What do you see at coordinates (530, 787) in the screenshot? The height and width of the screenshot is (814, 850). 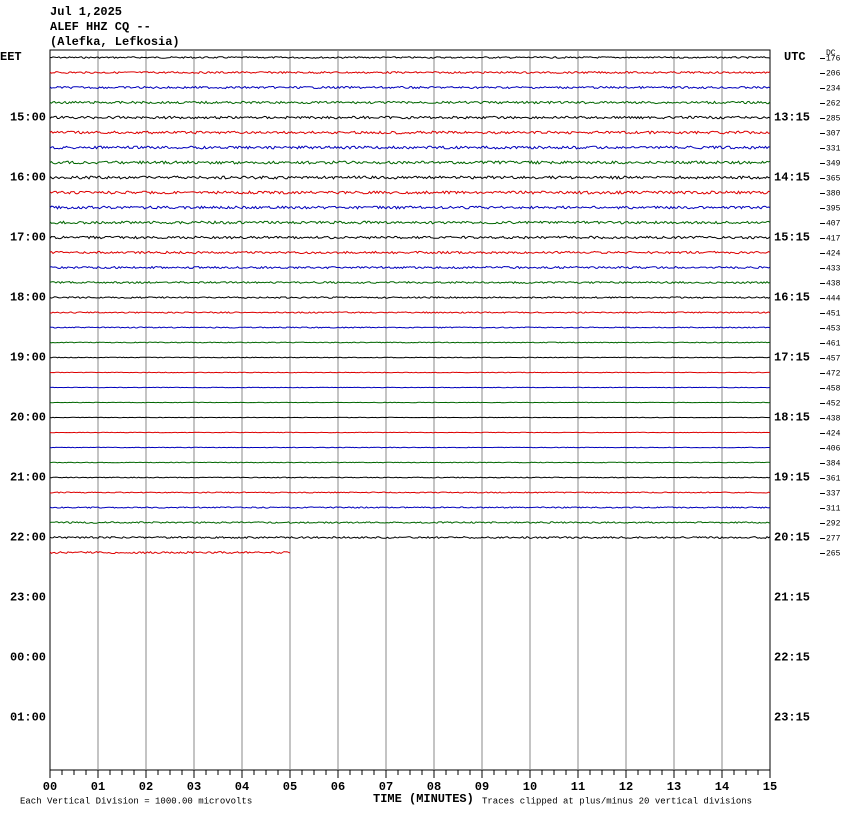 I see `x-tick-label: 10` at bounding box center [530, 787].